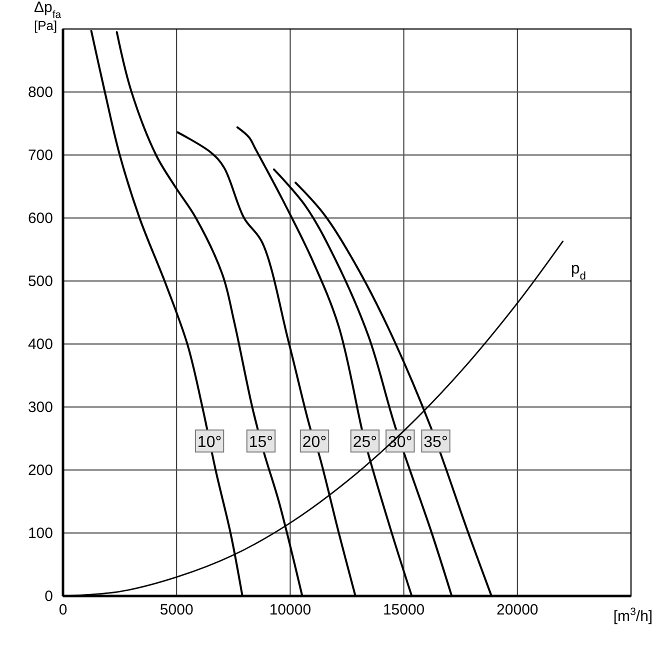 The image size is (670, 645). Describe the element at coordinates (40, 407) in the screenshot. I see `y-tick-label: 300` at that location.